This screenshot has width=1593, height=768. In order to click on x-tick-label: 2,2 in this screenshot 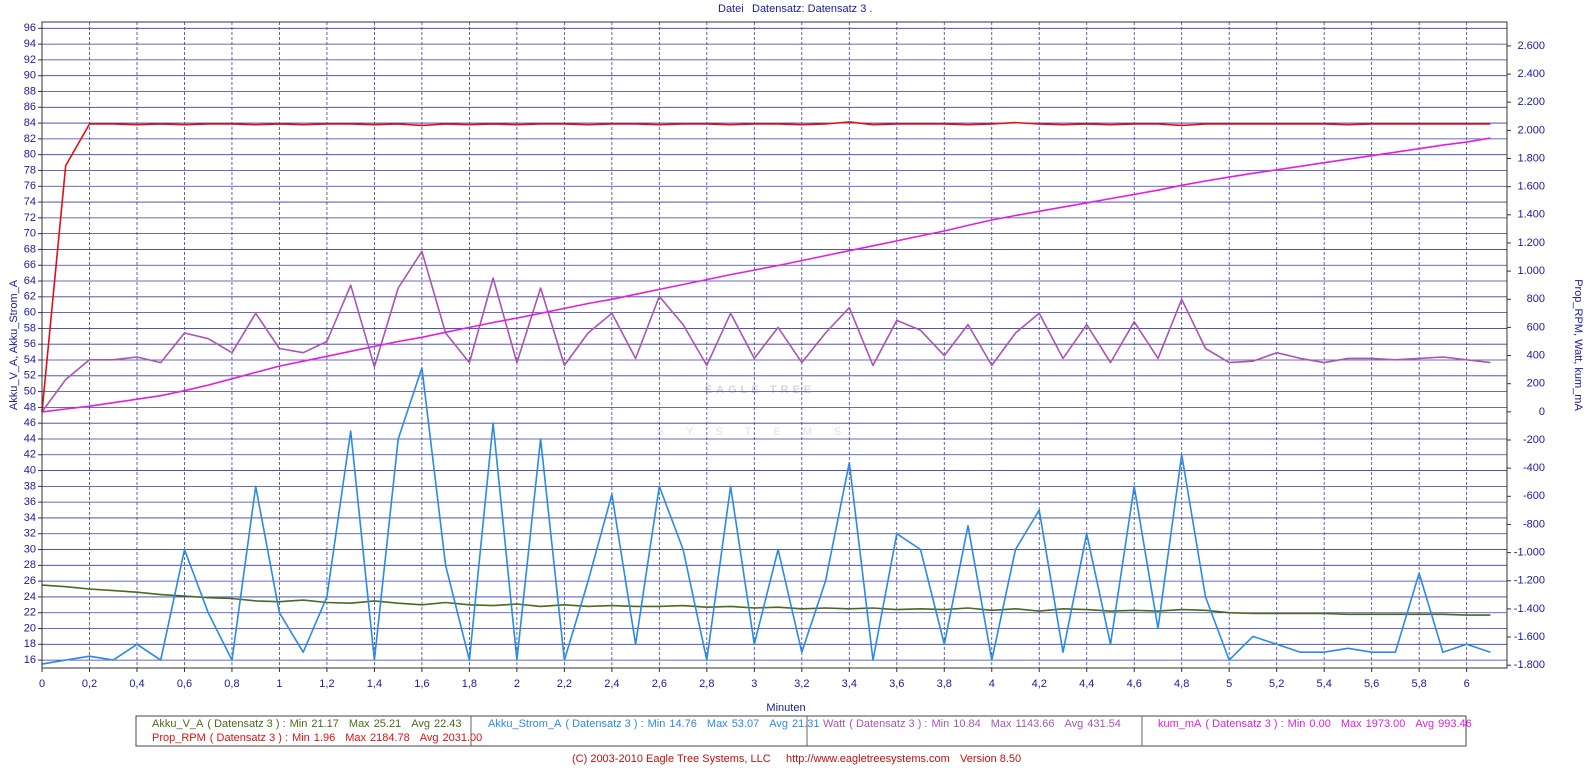, I will do `click(564, 684)`.